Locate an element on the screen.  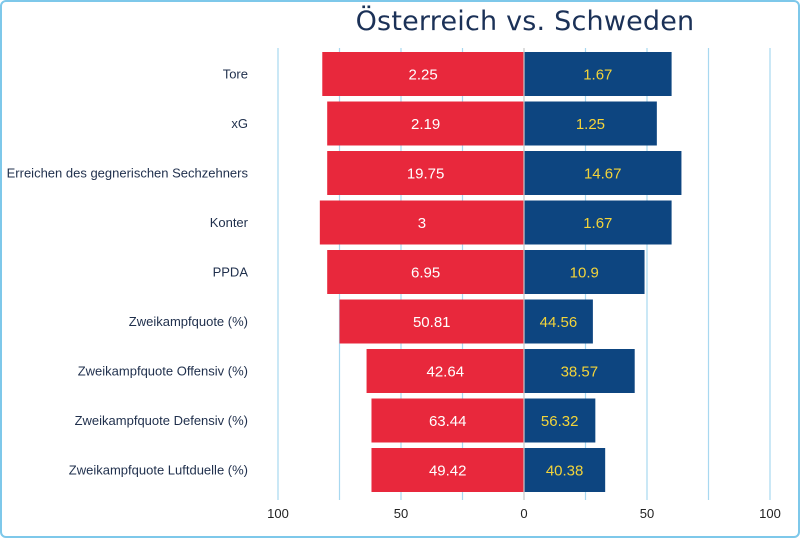
chart-title: Österreich vs. Schweden is located at coordinates (525, 21).